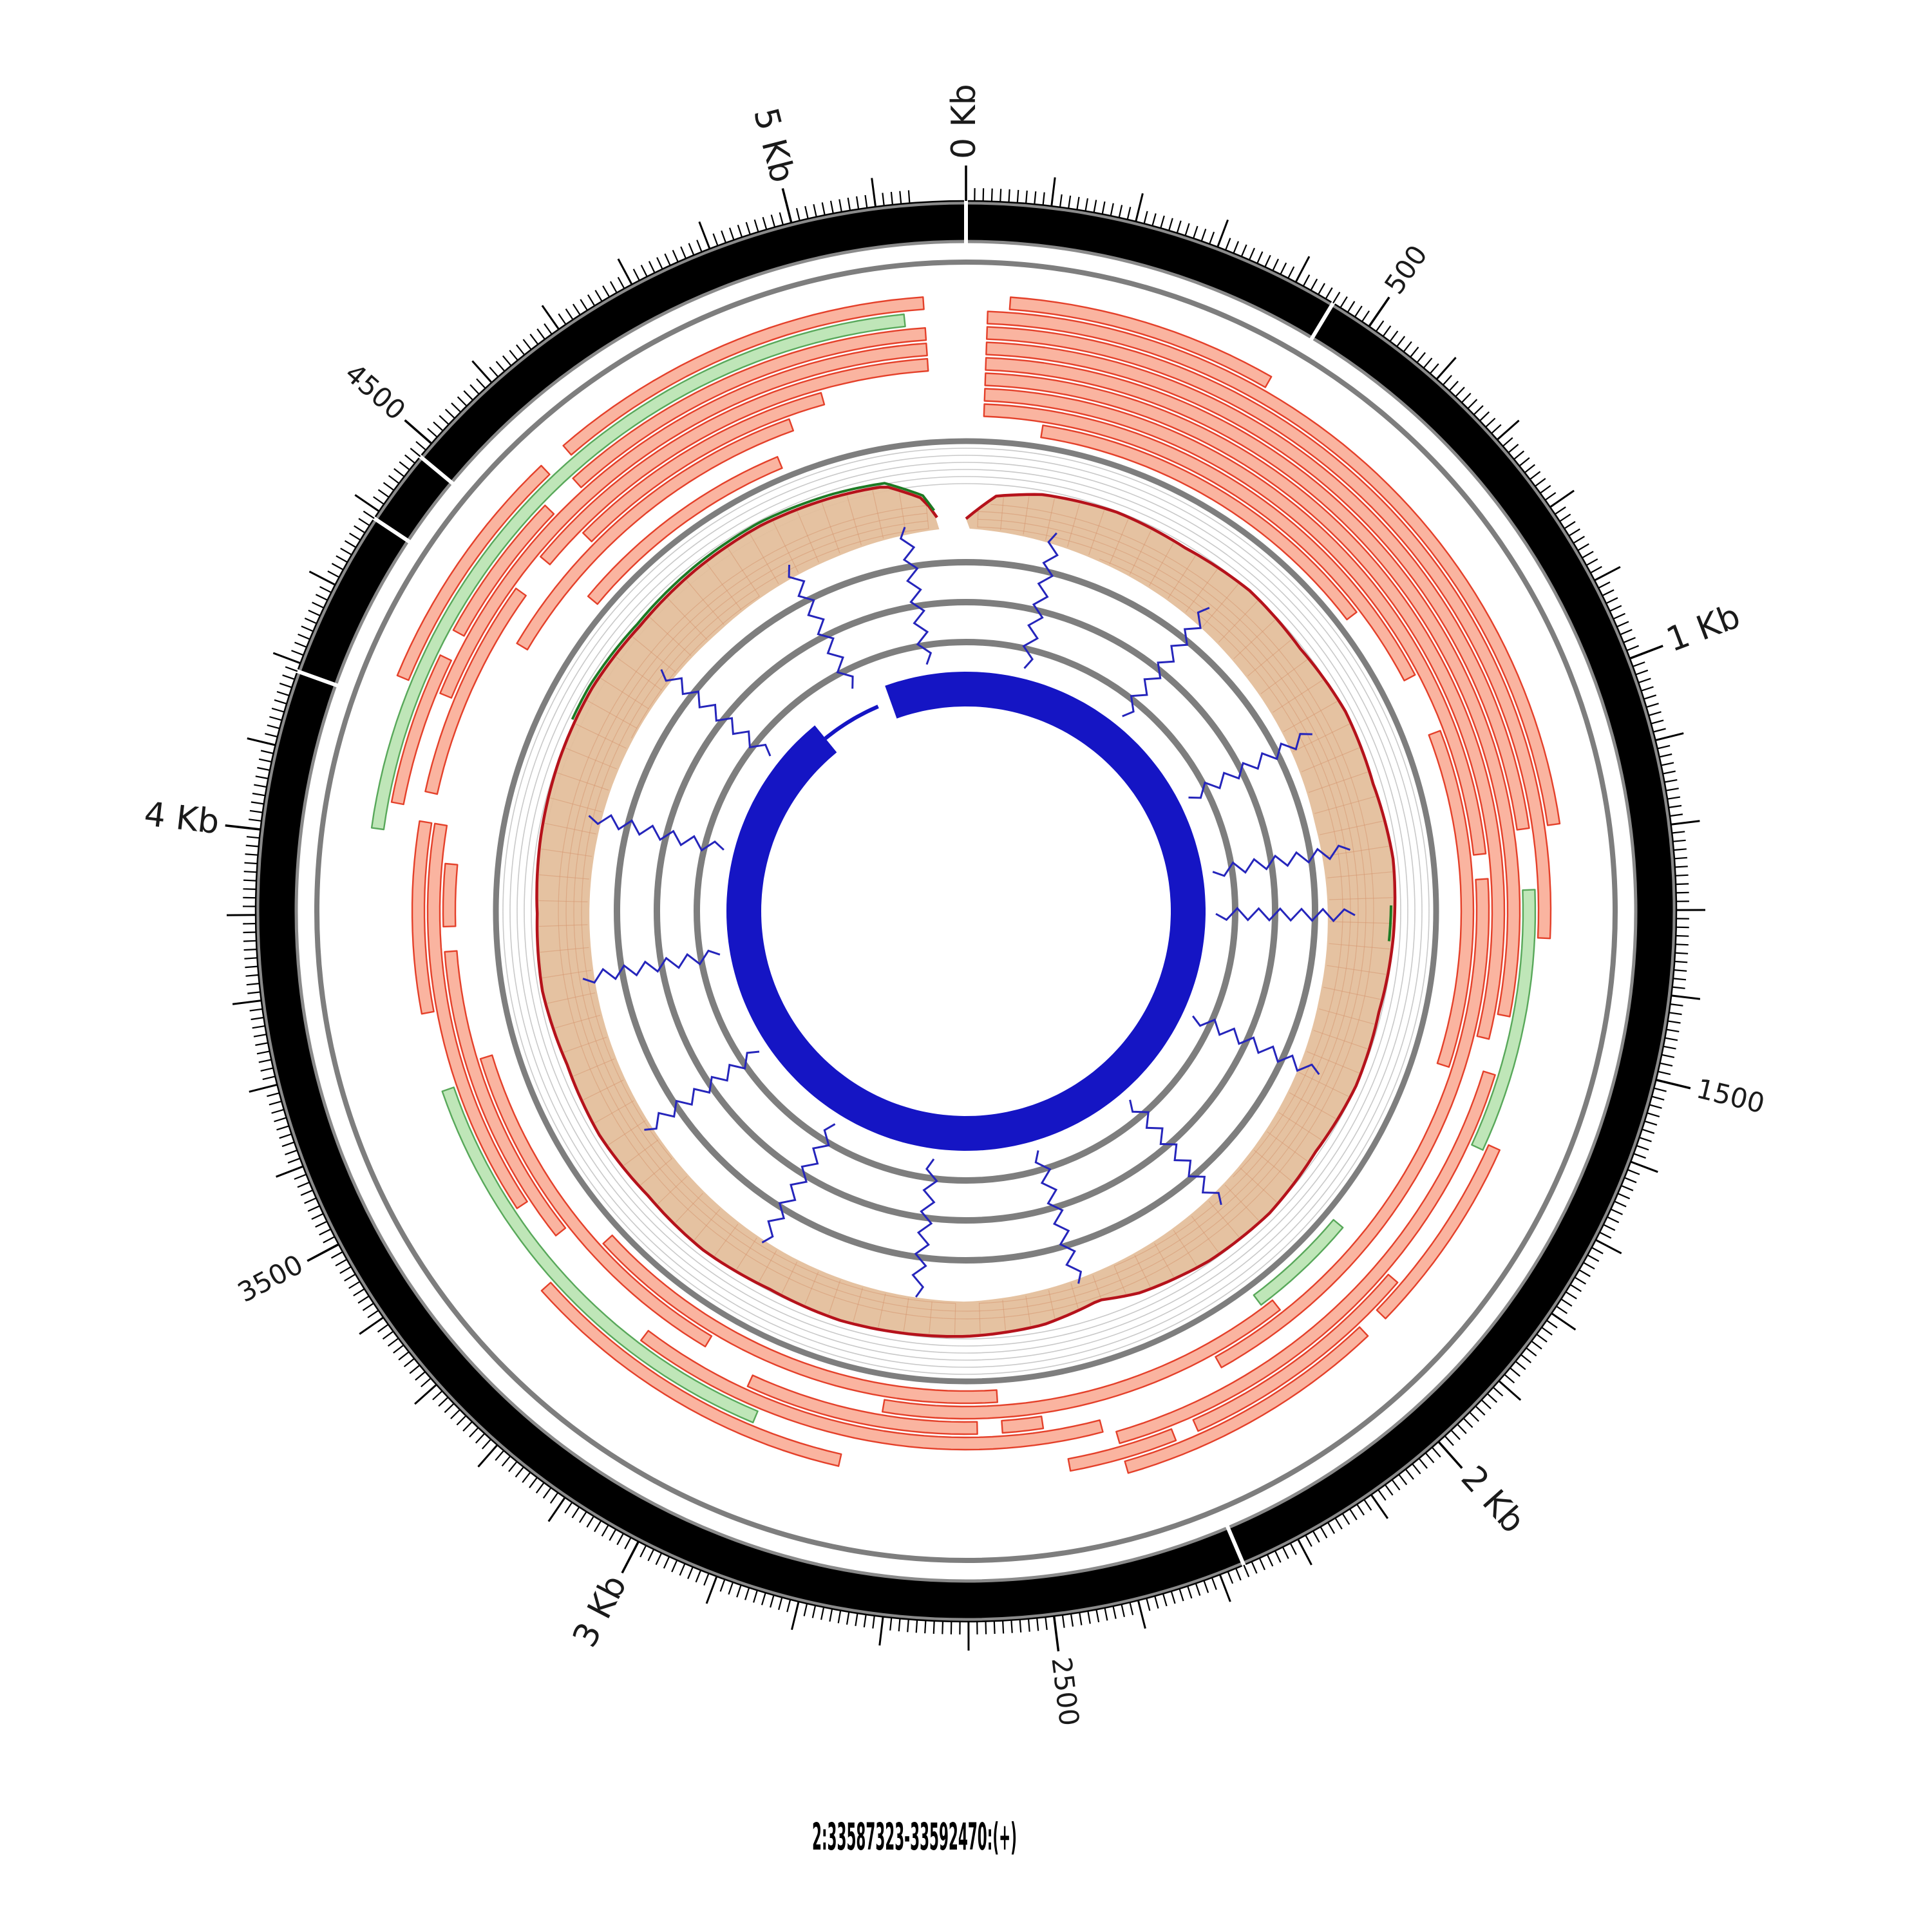  What do you see at coordinates (964, 121) in the screenshot?
I see `svg-text: 0 Kb` at bounding box center [964, 121].